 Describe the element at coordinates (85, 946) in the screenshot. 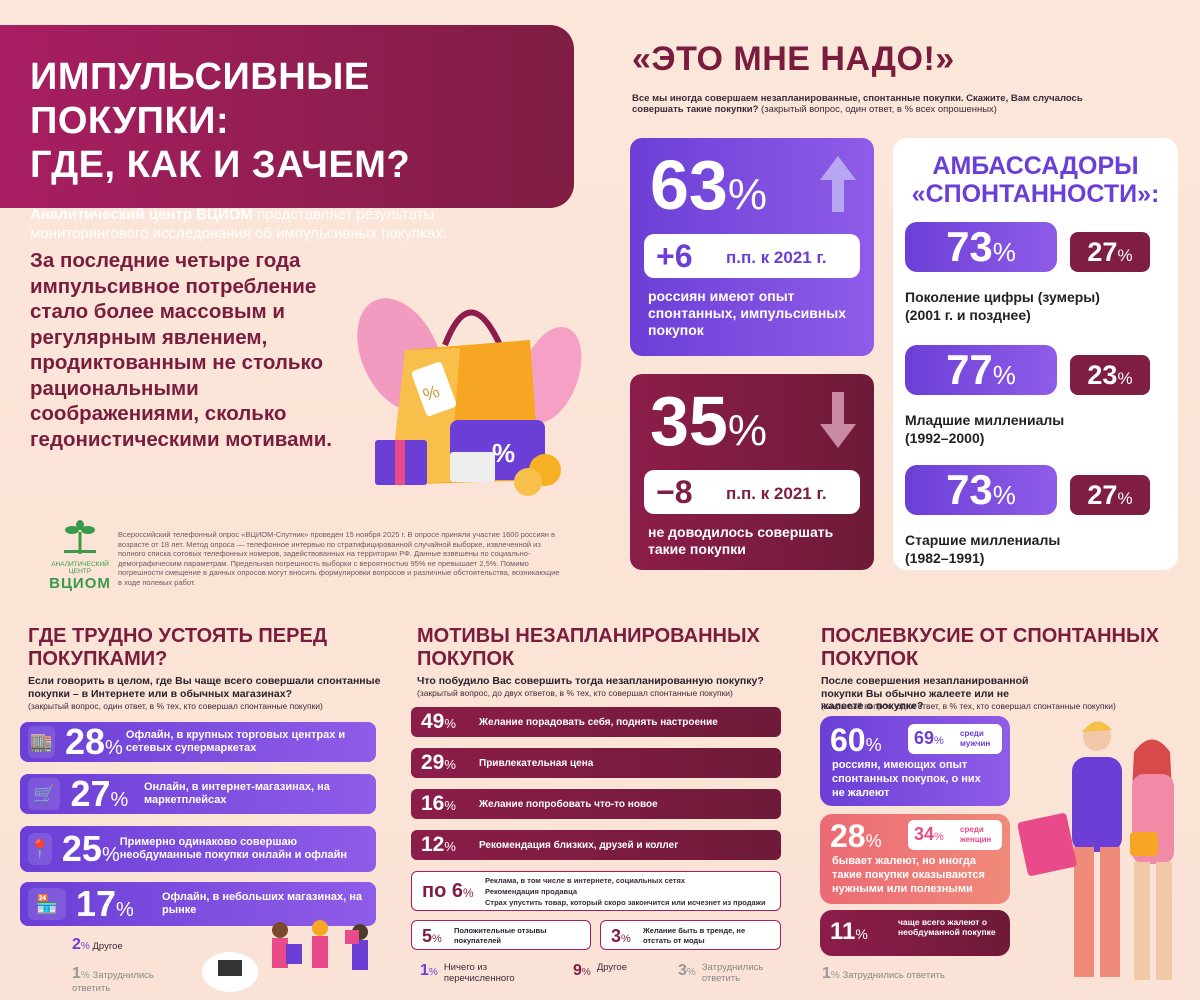

I see `where-other-unit: %` at that location.